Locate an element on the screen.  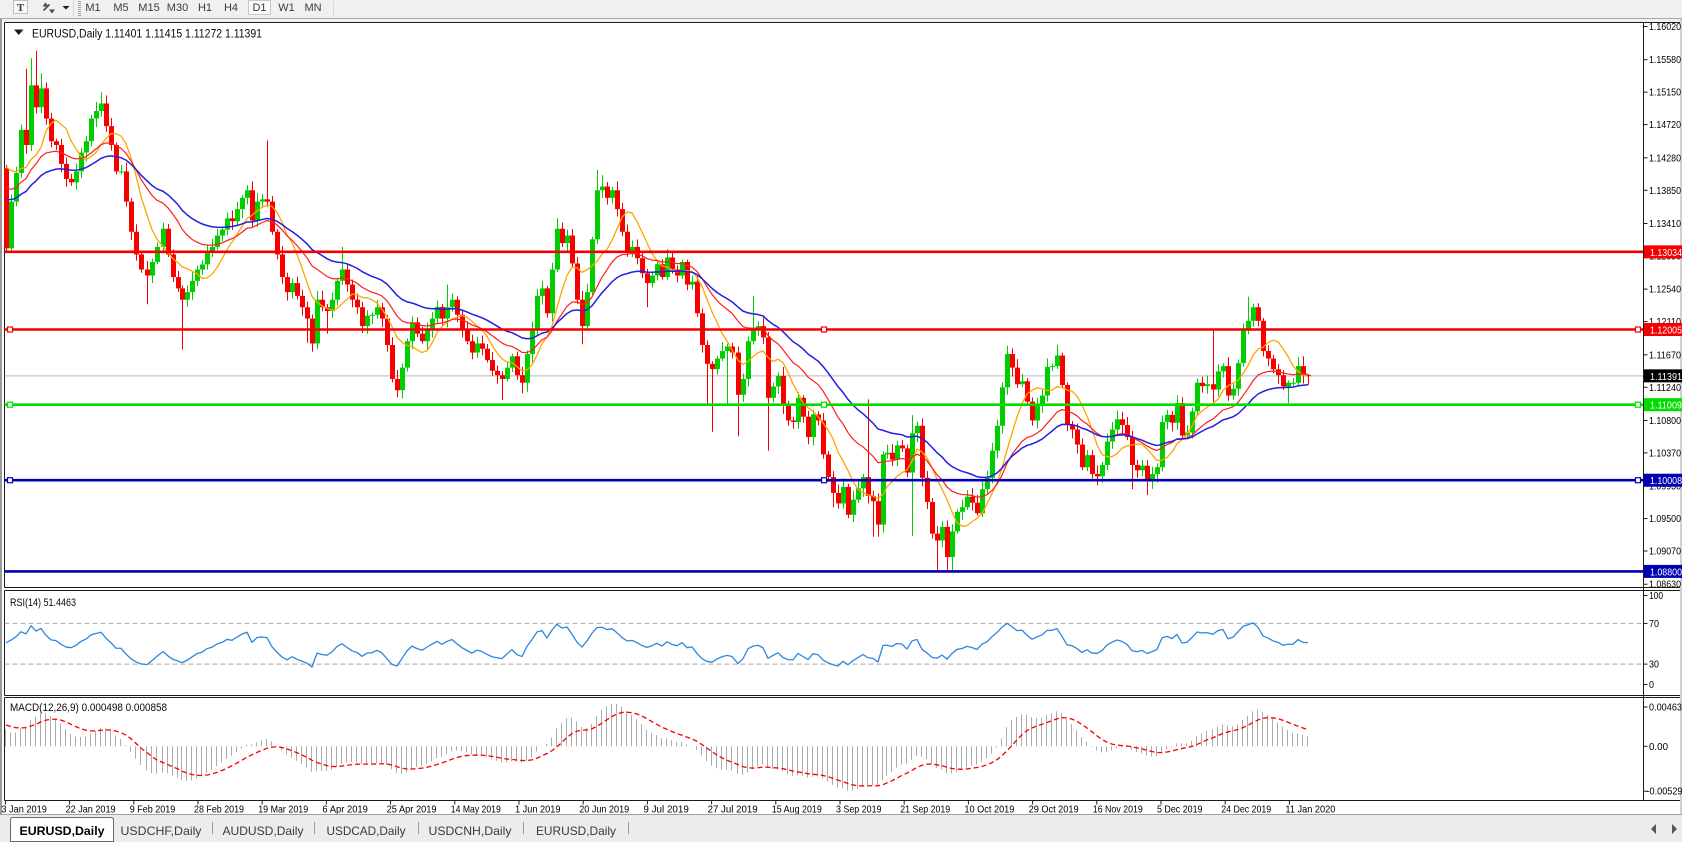
svg-text: M30 is located at coordinates (177, 8).